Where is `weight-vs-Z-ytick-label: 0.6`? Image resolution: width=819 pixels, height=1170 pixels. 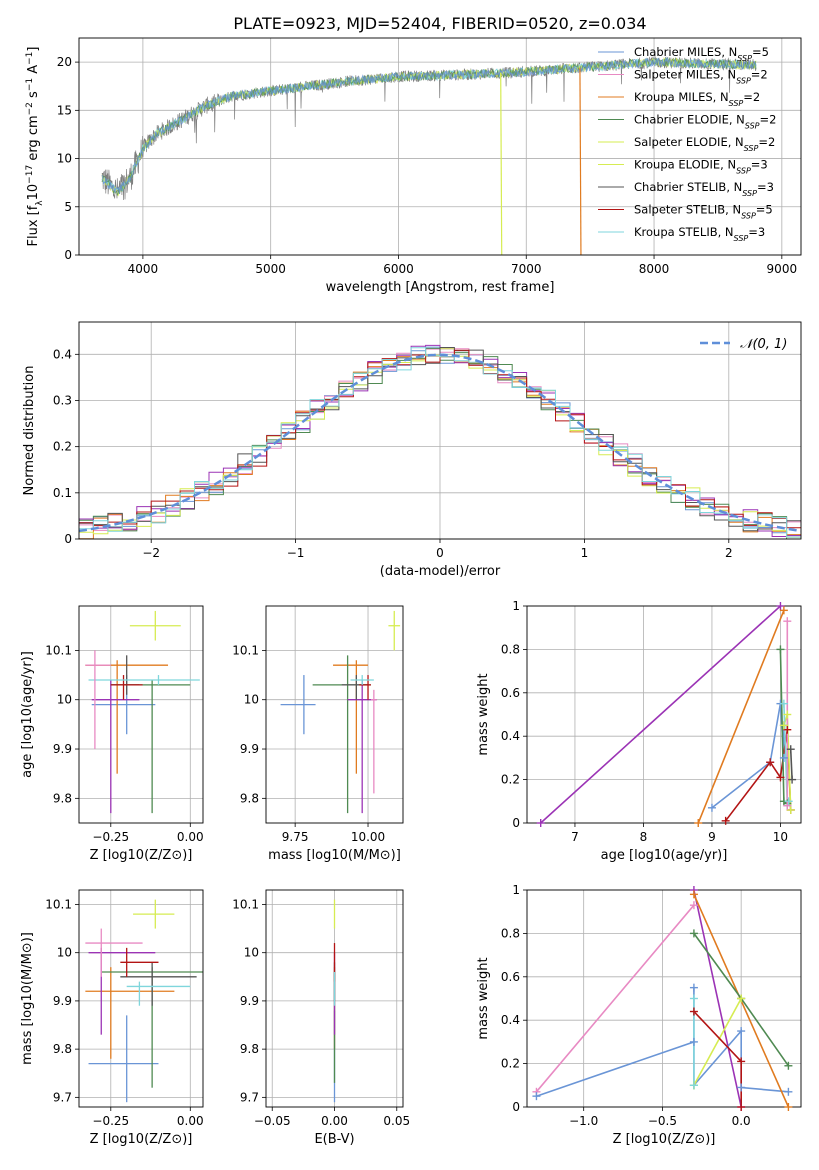 weight-vs-Z-ytick-label: 0.6 is located at coordinates (510, 977).